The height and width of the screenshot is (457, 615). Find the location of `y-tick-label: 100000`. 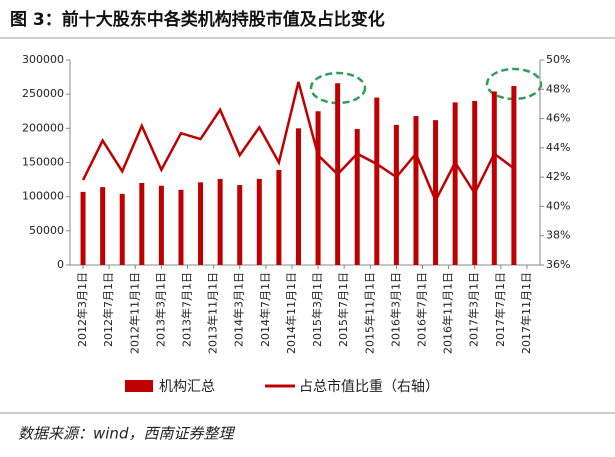

y-tick-label: 100000 is located at coordinates (43, 196).